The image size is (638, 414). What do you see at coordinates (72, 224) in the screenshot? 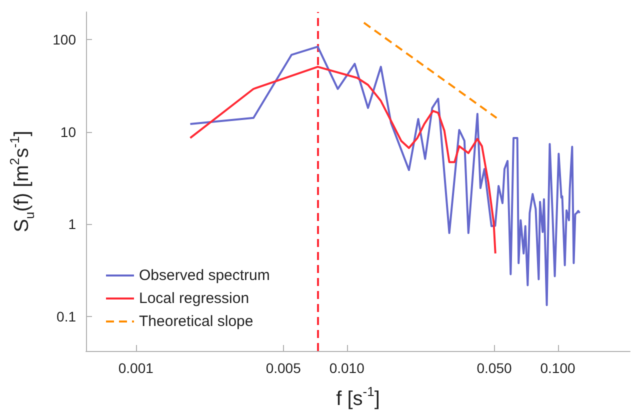
I see `y-tick-label: 1` at bounding box center [72, 224].